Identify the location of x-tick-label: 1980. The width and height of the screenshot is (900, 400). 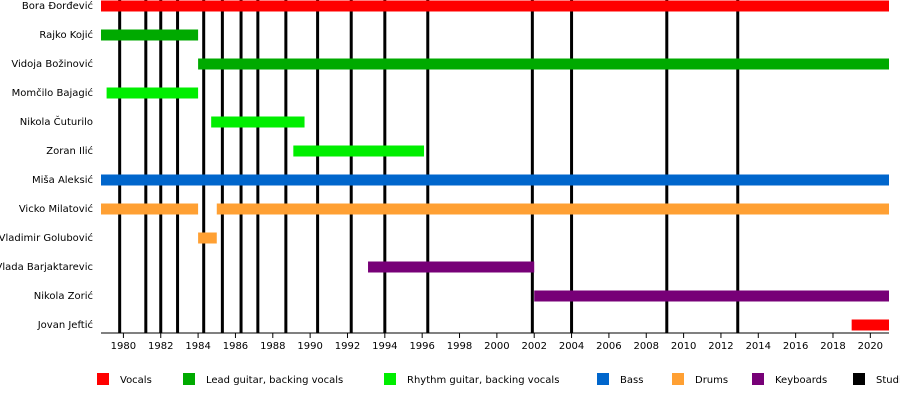
(123, 346).